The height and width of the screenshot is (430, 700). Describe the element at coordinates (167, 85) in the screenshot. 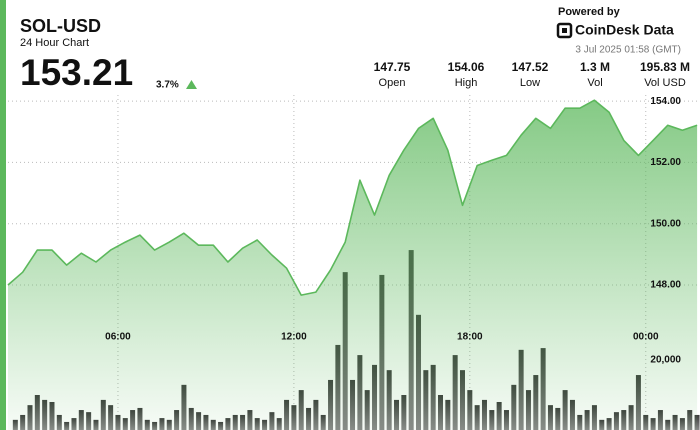

I see `change: 3.7%` at that location.